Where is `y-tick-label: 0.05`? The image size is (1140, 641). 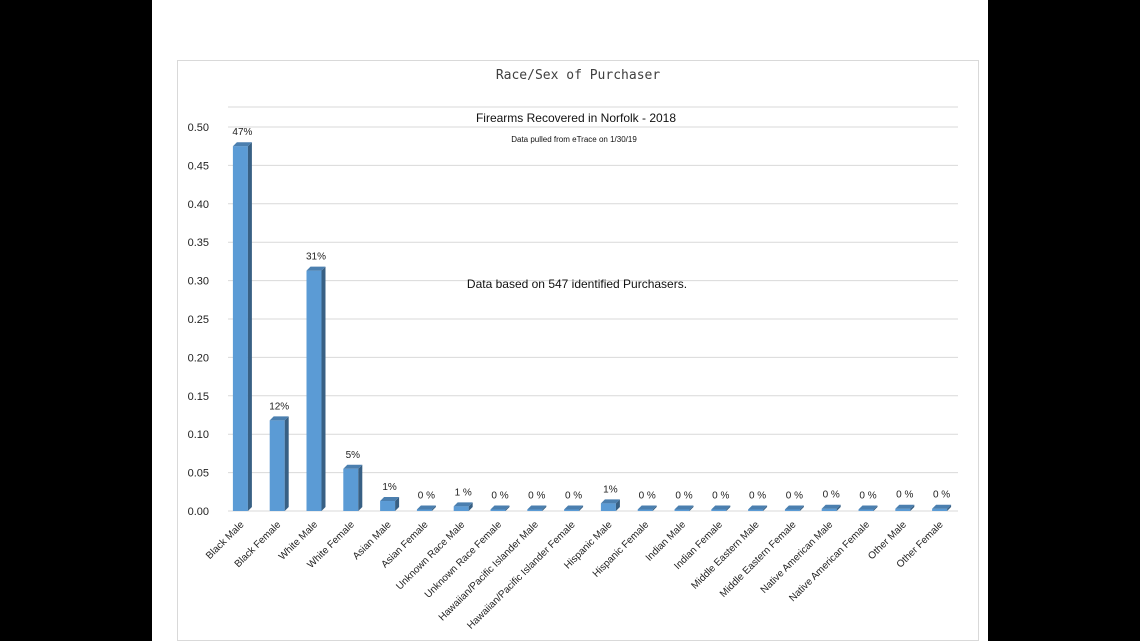
y-tick-label: 0.05 is located at coordinates (198, 474).